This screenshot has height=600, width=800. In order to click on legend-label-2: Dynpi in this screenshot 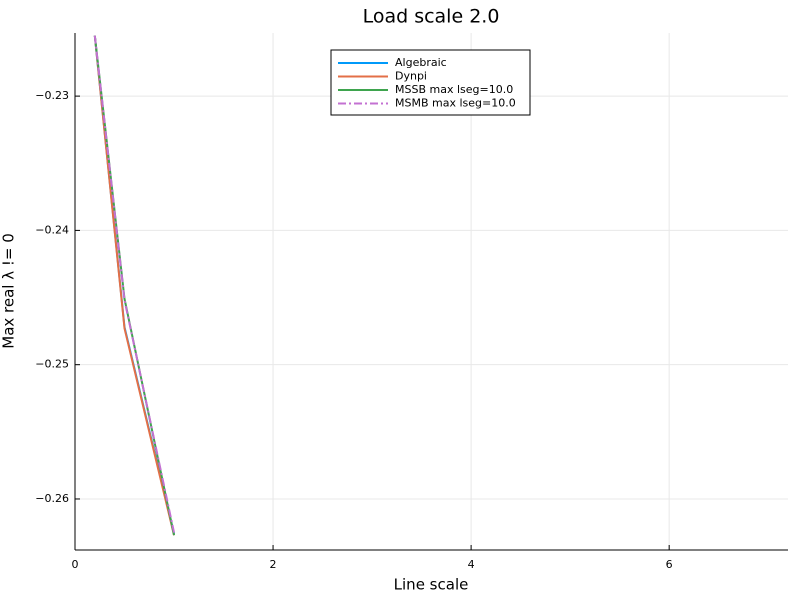, I will do `click(411, 76)`.